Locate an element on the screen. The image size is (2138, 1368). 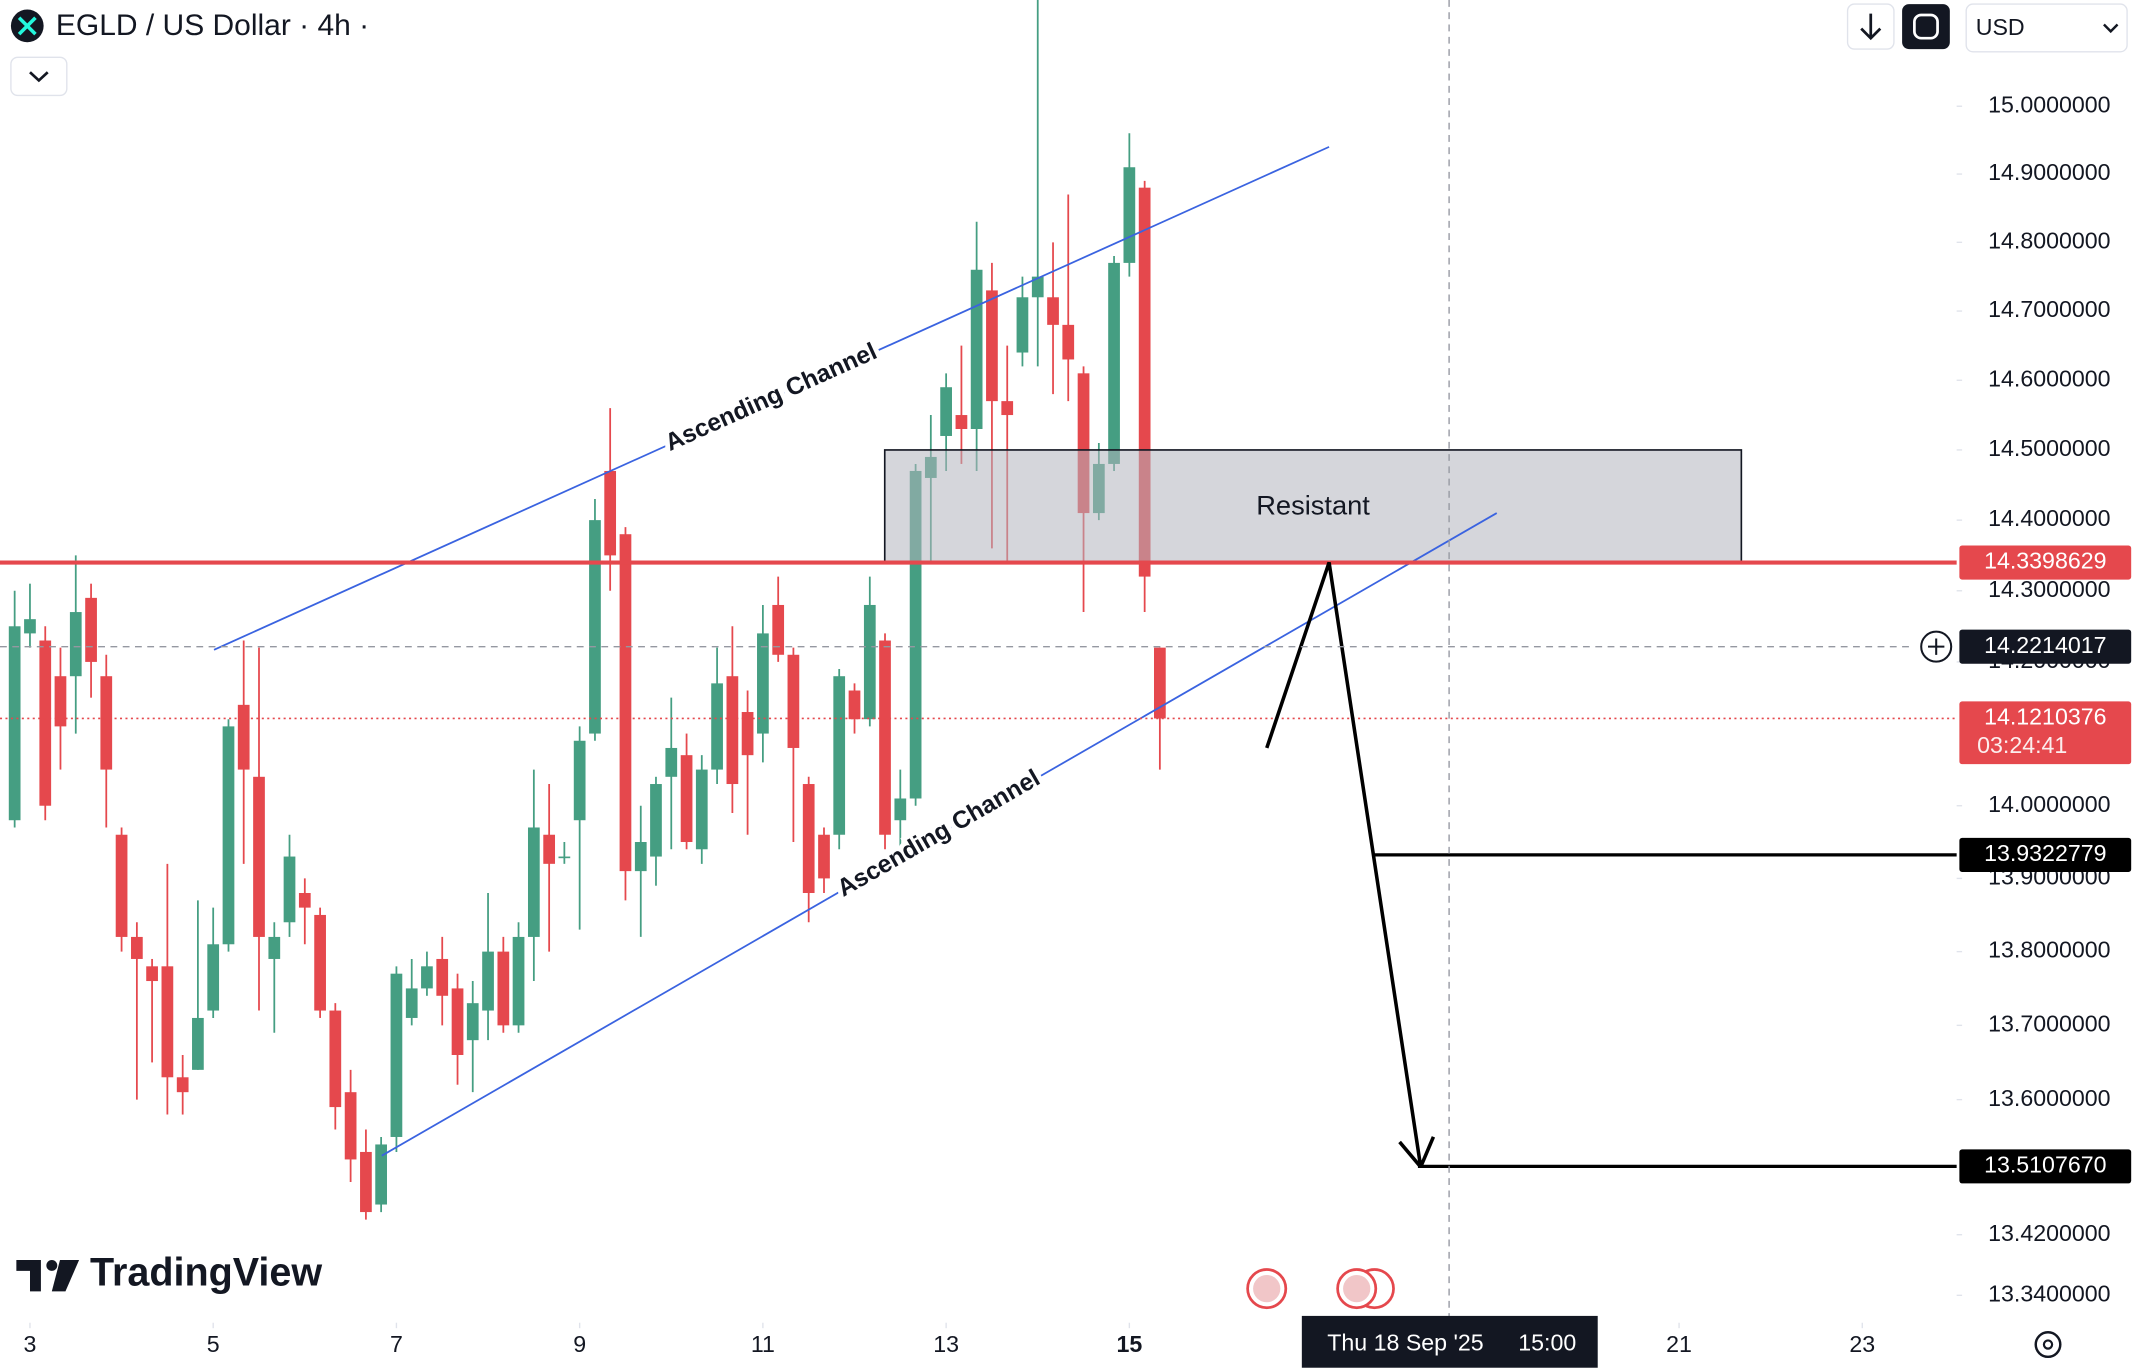
resistance-zone is located at coordinates (1313, 506).